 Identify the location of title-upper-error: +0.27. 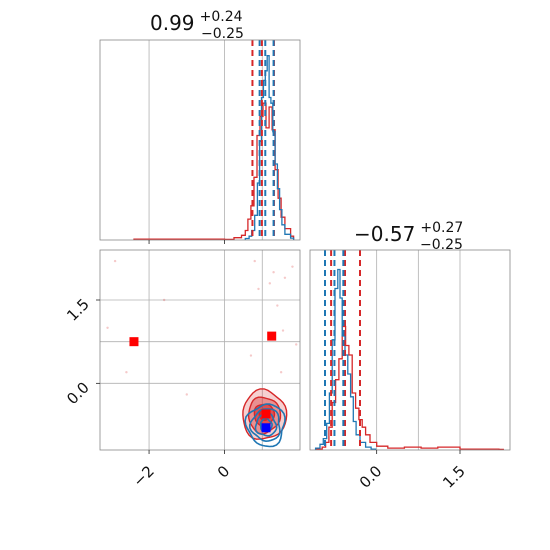
(441, 228).